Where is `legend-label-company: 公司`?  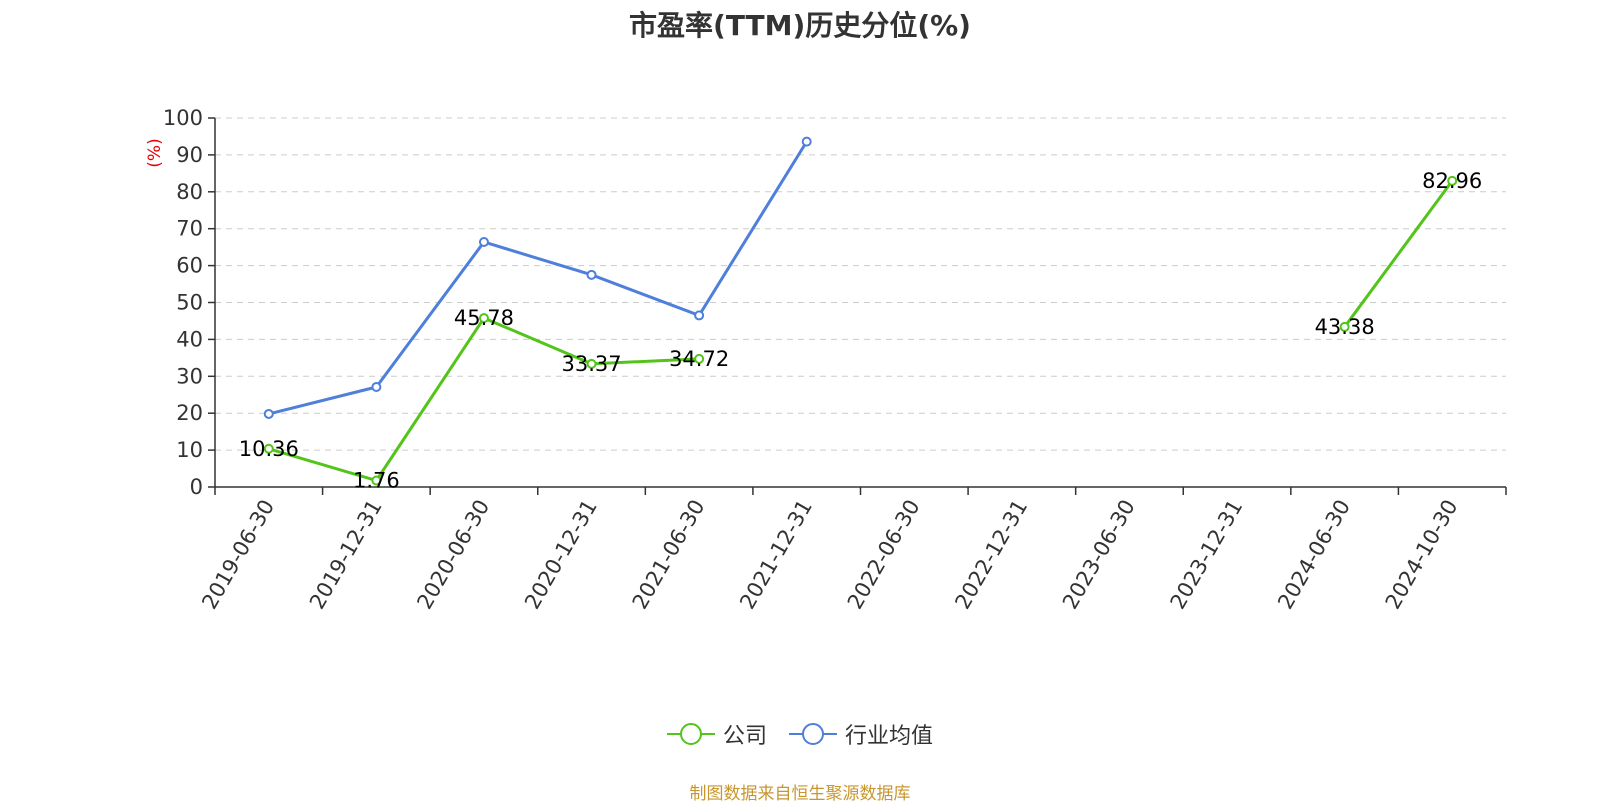
legend-label-company: 公司 is located at coordinates (744, 736).